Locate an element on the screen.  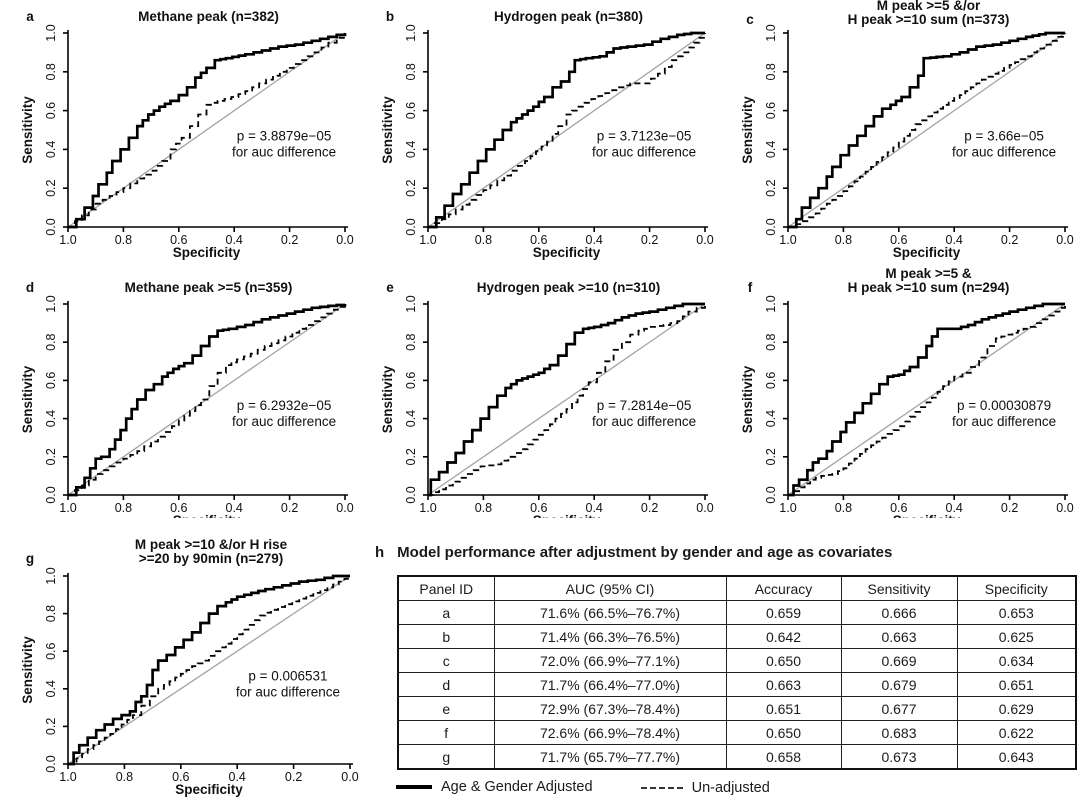
panel-title: H peak >=10 sum (n=294) is located at coordinates (929, 287).